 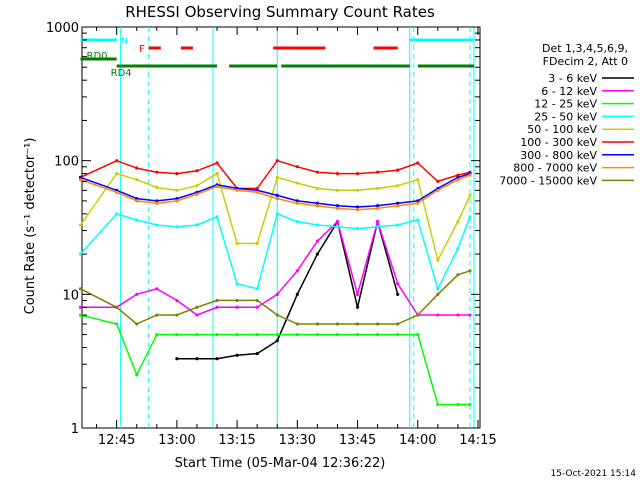 What do you see at coordinates (142, 49) in the screenshot?
I see `flag-label-f: F` at bounding box center [142, 49].